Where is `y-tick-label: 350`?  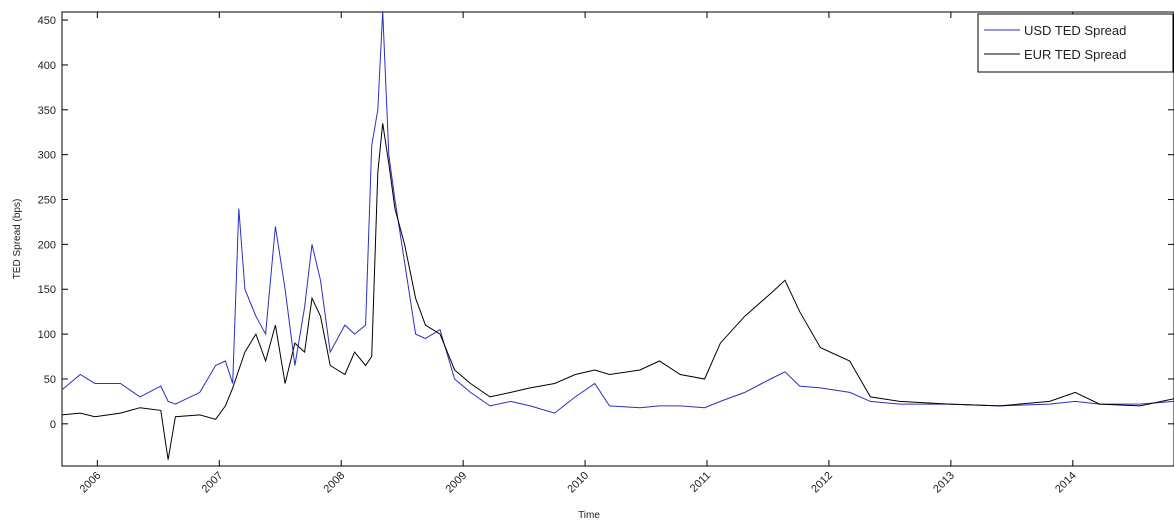
y-tick-label: 350 is located at coordinates (47, 111).